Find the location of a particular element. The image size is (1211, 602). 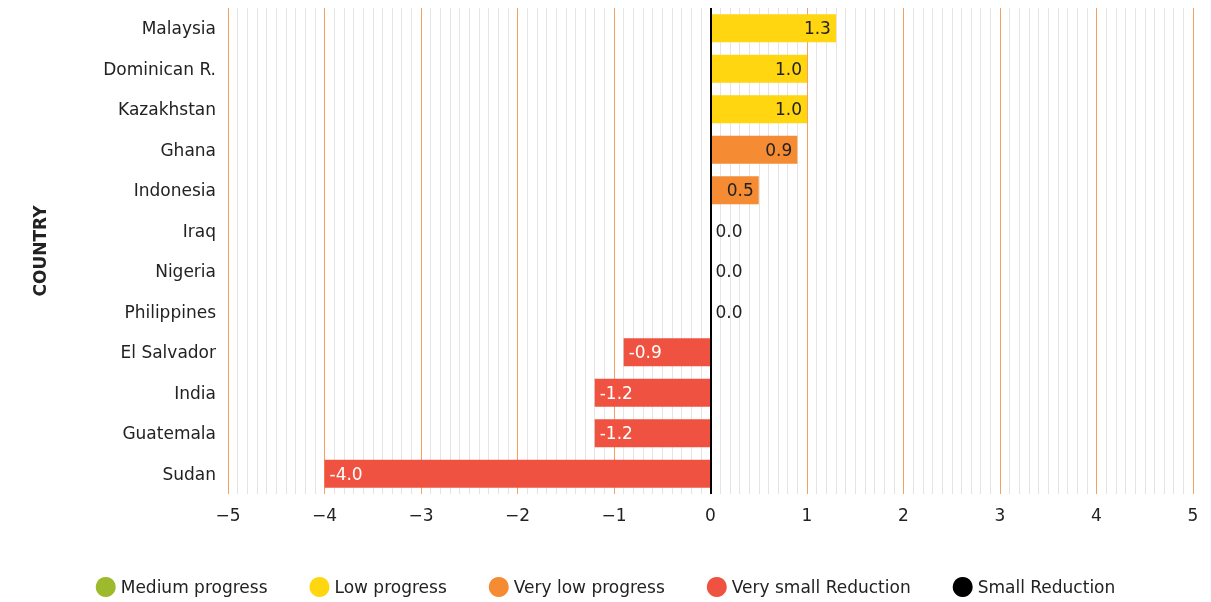

legend-label: Very small Reduction is located at coordinates (821, 587).